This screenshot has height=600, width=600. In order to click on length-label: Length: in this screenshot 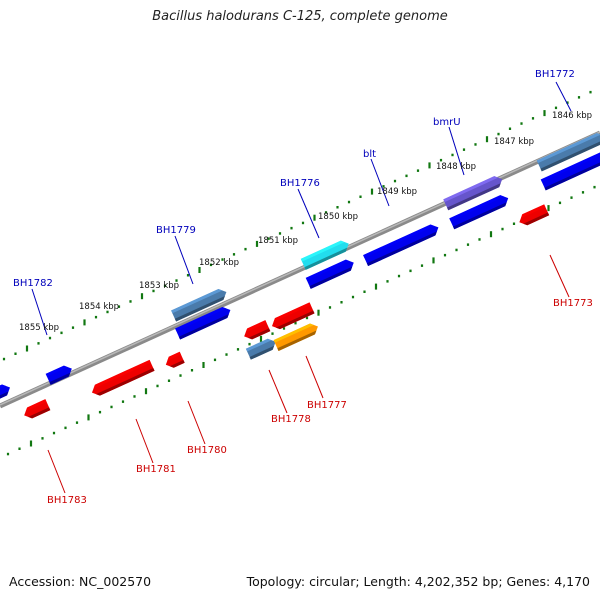, I will do `click(387, 581)`.